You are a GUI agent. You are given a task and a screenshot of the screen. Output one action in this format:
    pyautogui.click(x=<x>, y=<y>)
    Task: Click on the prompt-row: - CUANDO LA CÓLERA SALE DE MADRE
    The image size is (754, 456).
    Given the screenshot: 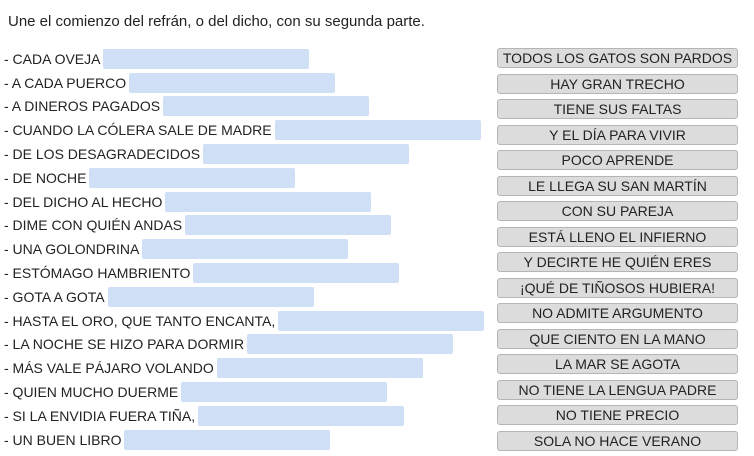 What is the action you would take?
    pyautogui.click(x=244, y=130)
    